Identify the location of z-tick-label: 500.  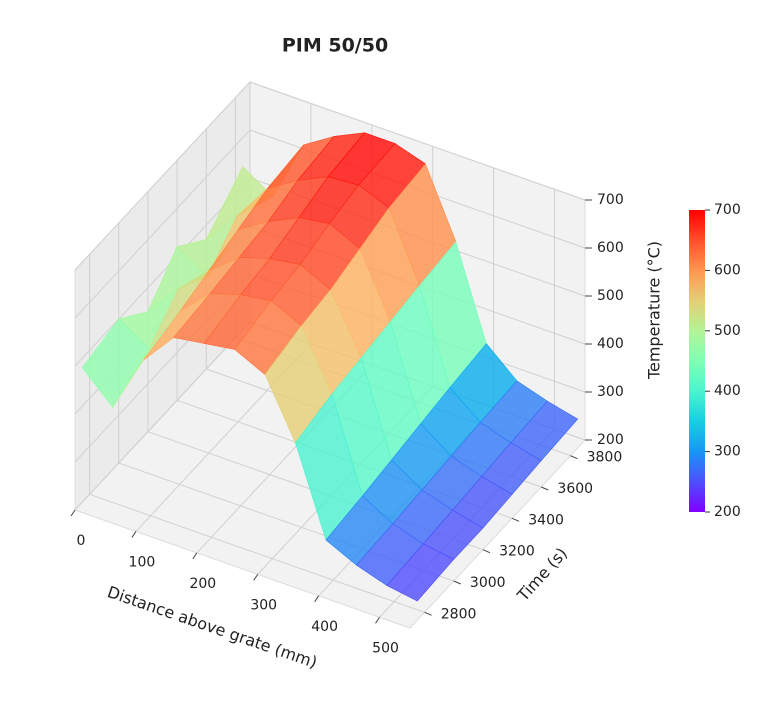
(610, 296).